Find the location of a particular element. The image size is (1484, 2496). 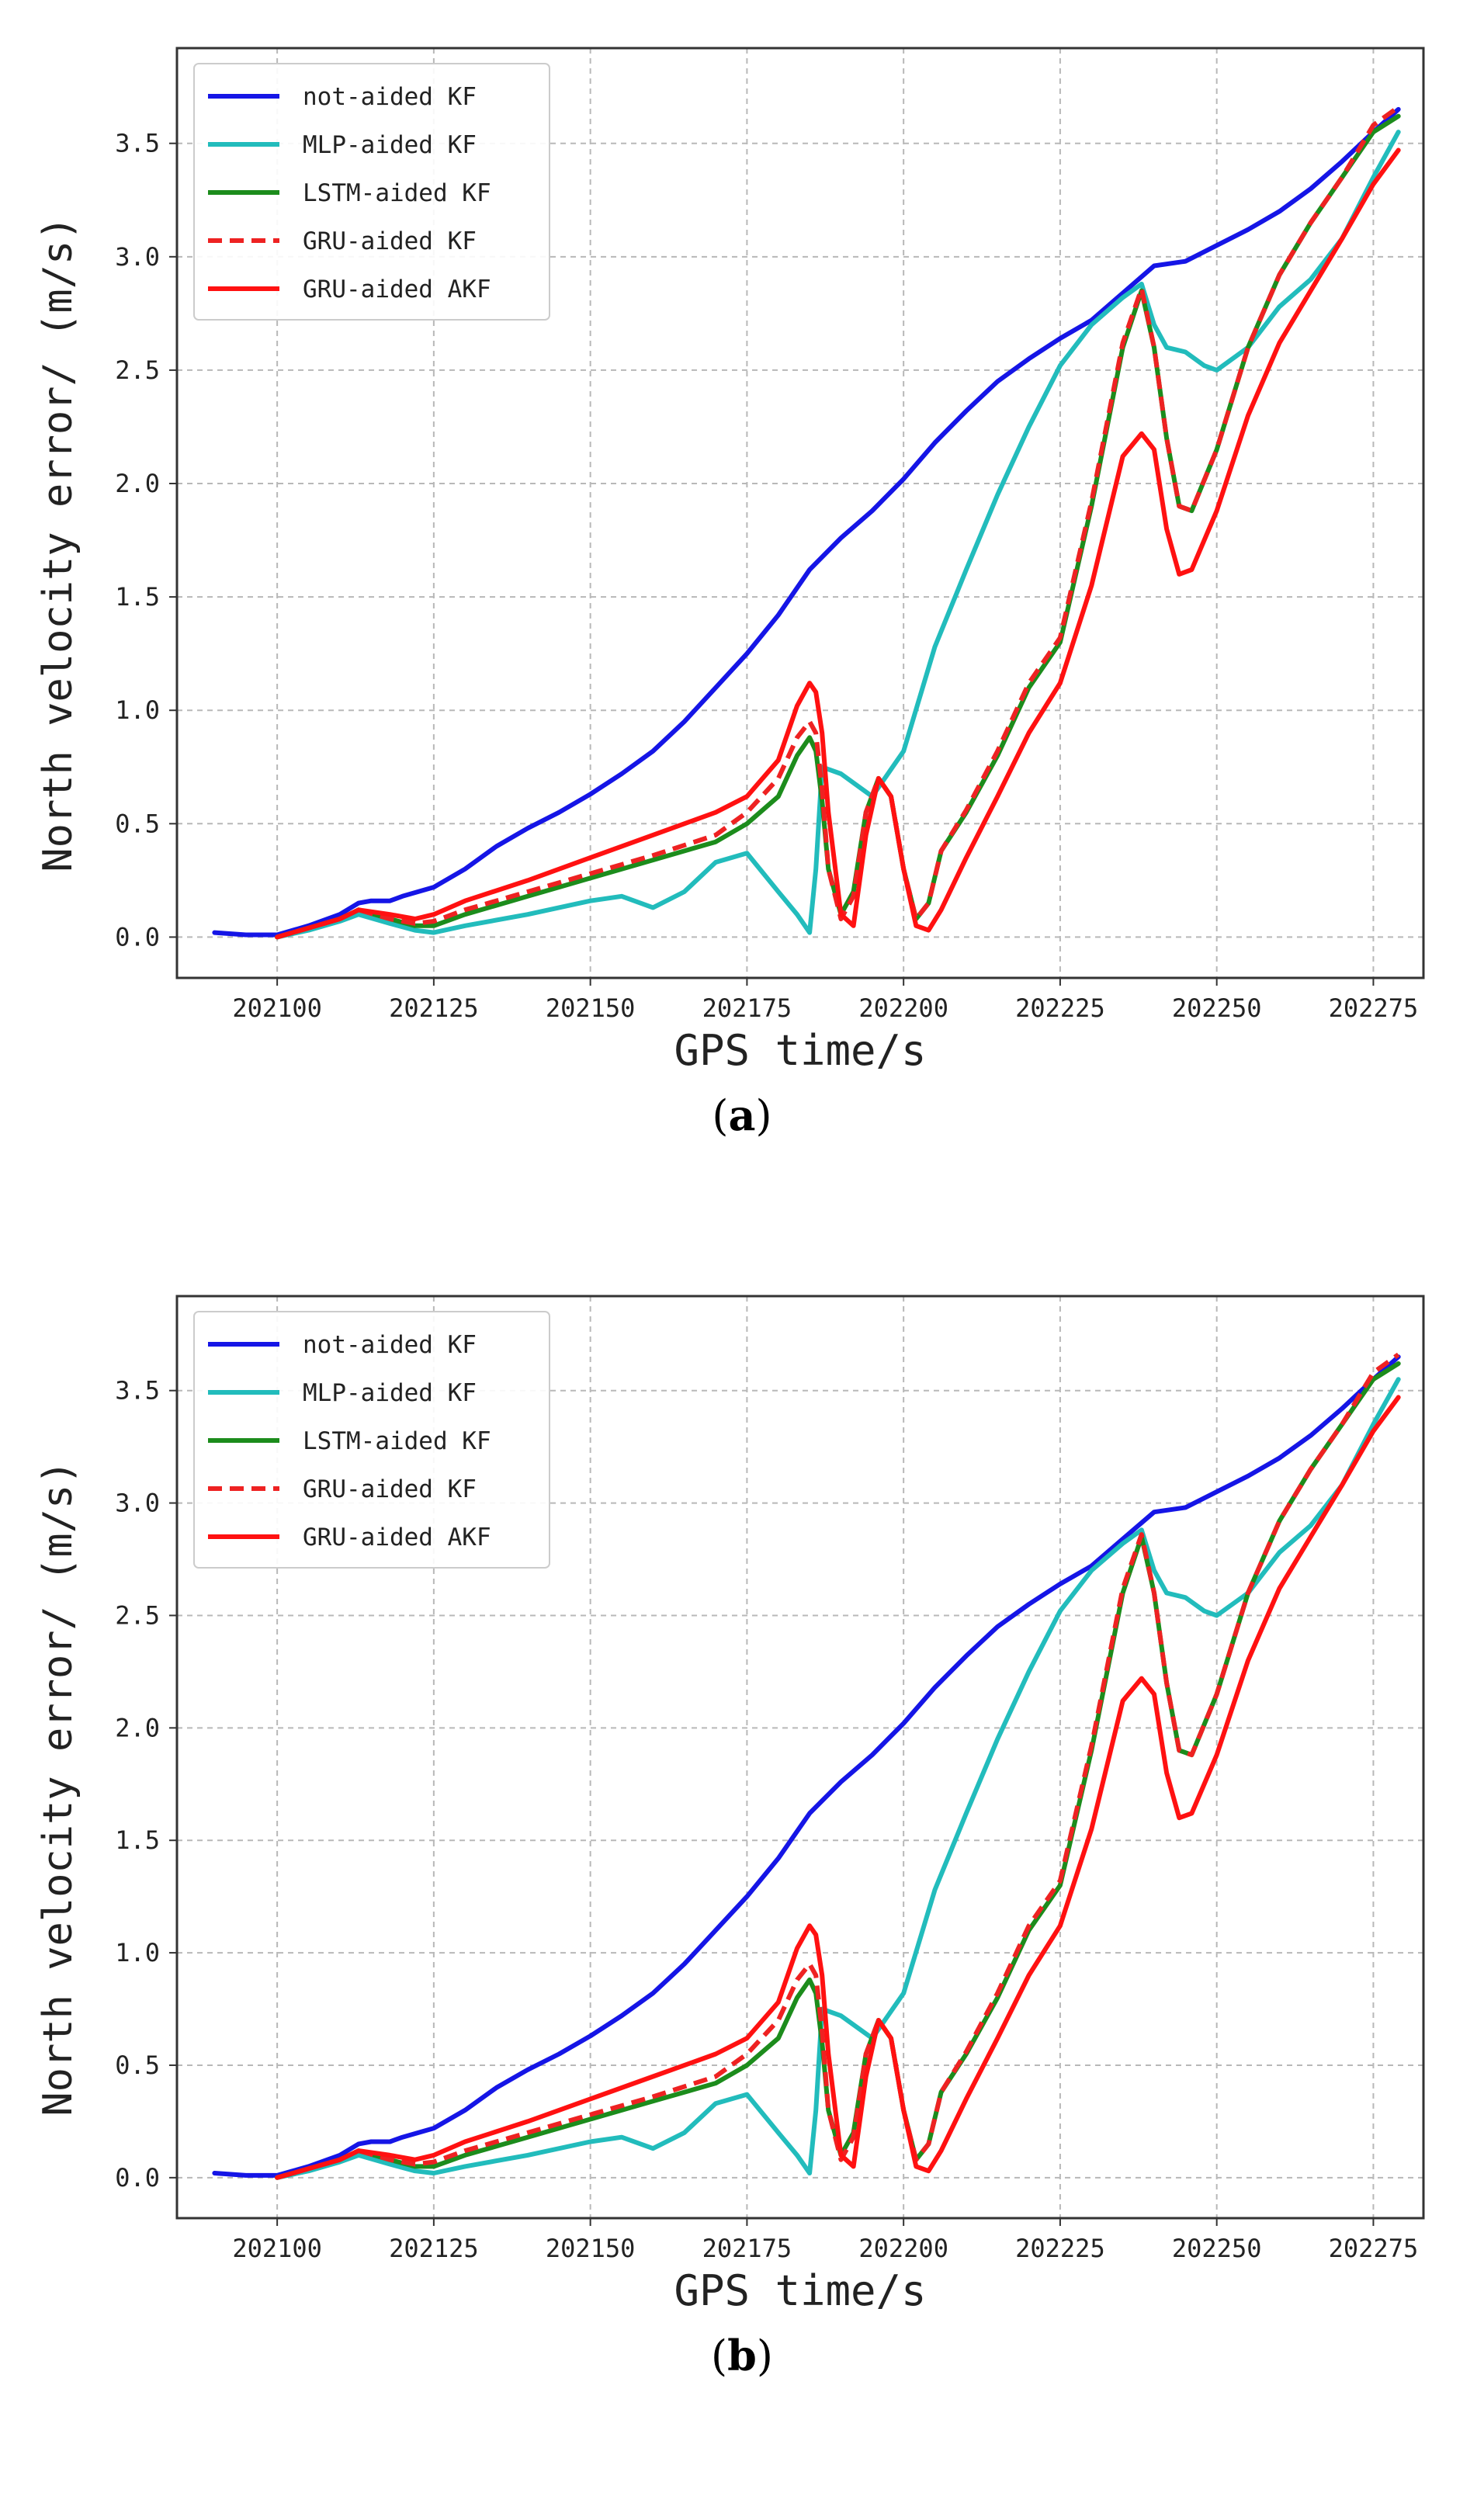

chart-a-xtick-label: 202225 is located at coordinates (1060, 1008).